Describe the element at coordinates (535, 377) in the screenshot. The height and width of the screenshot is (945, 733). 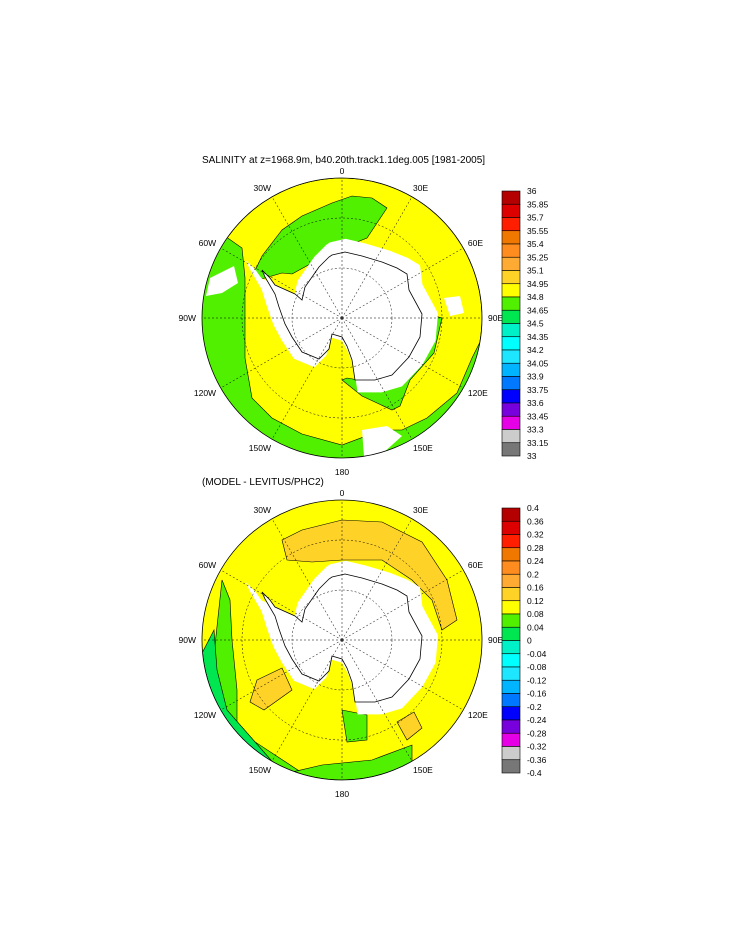
I see `colorbar-tick-label: 33.9` at that location.